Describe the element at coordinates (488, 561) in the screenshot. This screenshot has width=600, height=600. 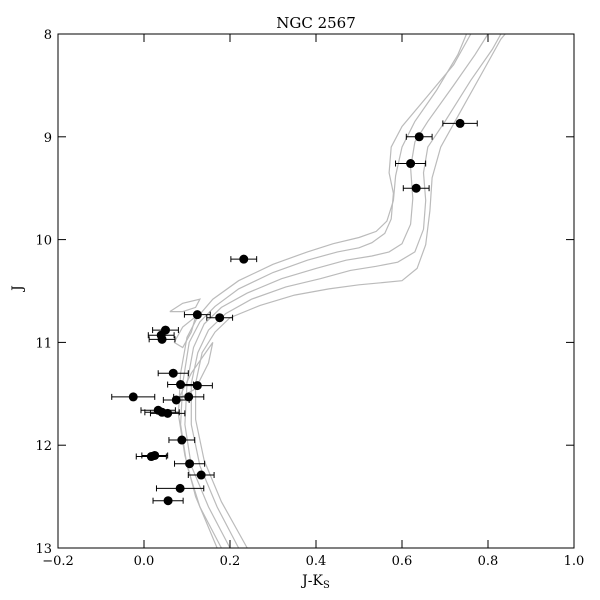
I see `x-tick-label: 0.8` at that location.